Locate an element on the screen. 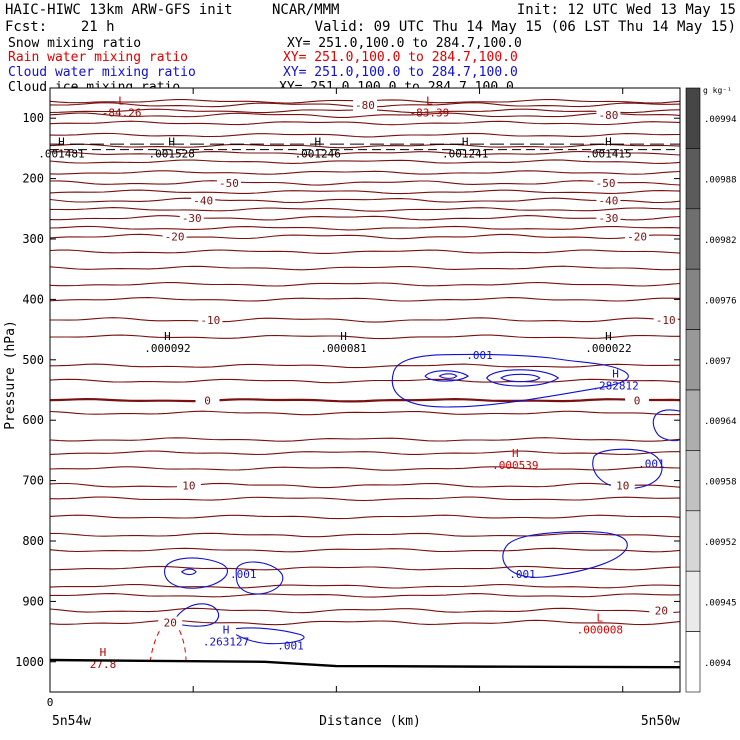  colorbar-label: .00952 is located at coordinates (720, 543).